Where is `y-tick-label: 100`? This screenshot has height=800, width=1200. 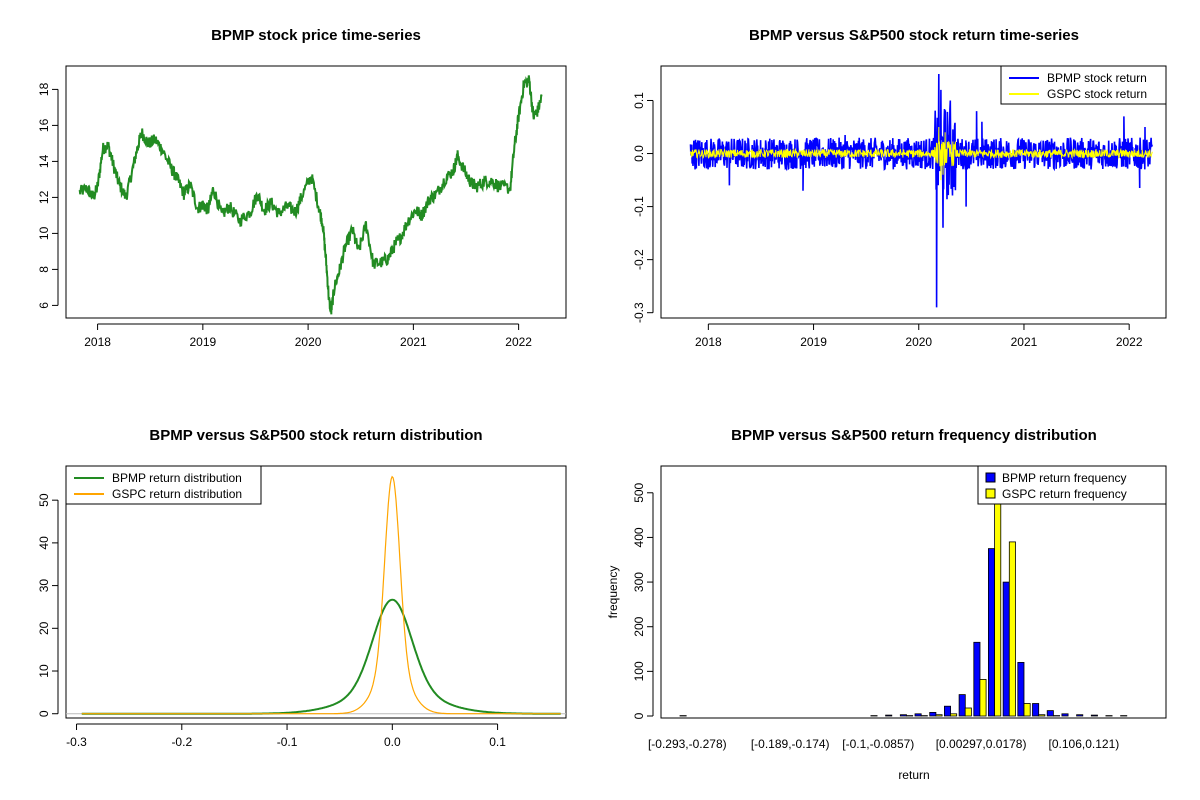 y-tick-label: 100 is located at coordinates (639, 671).